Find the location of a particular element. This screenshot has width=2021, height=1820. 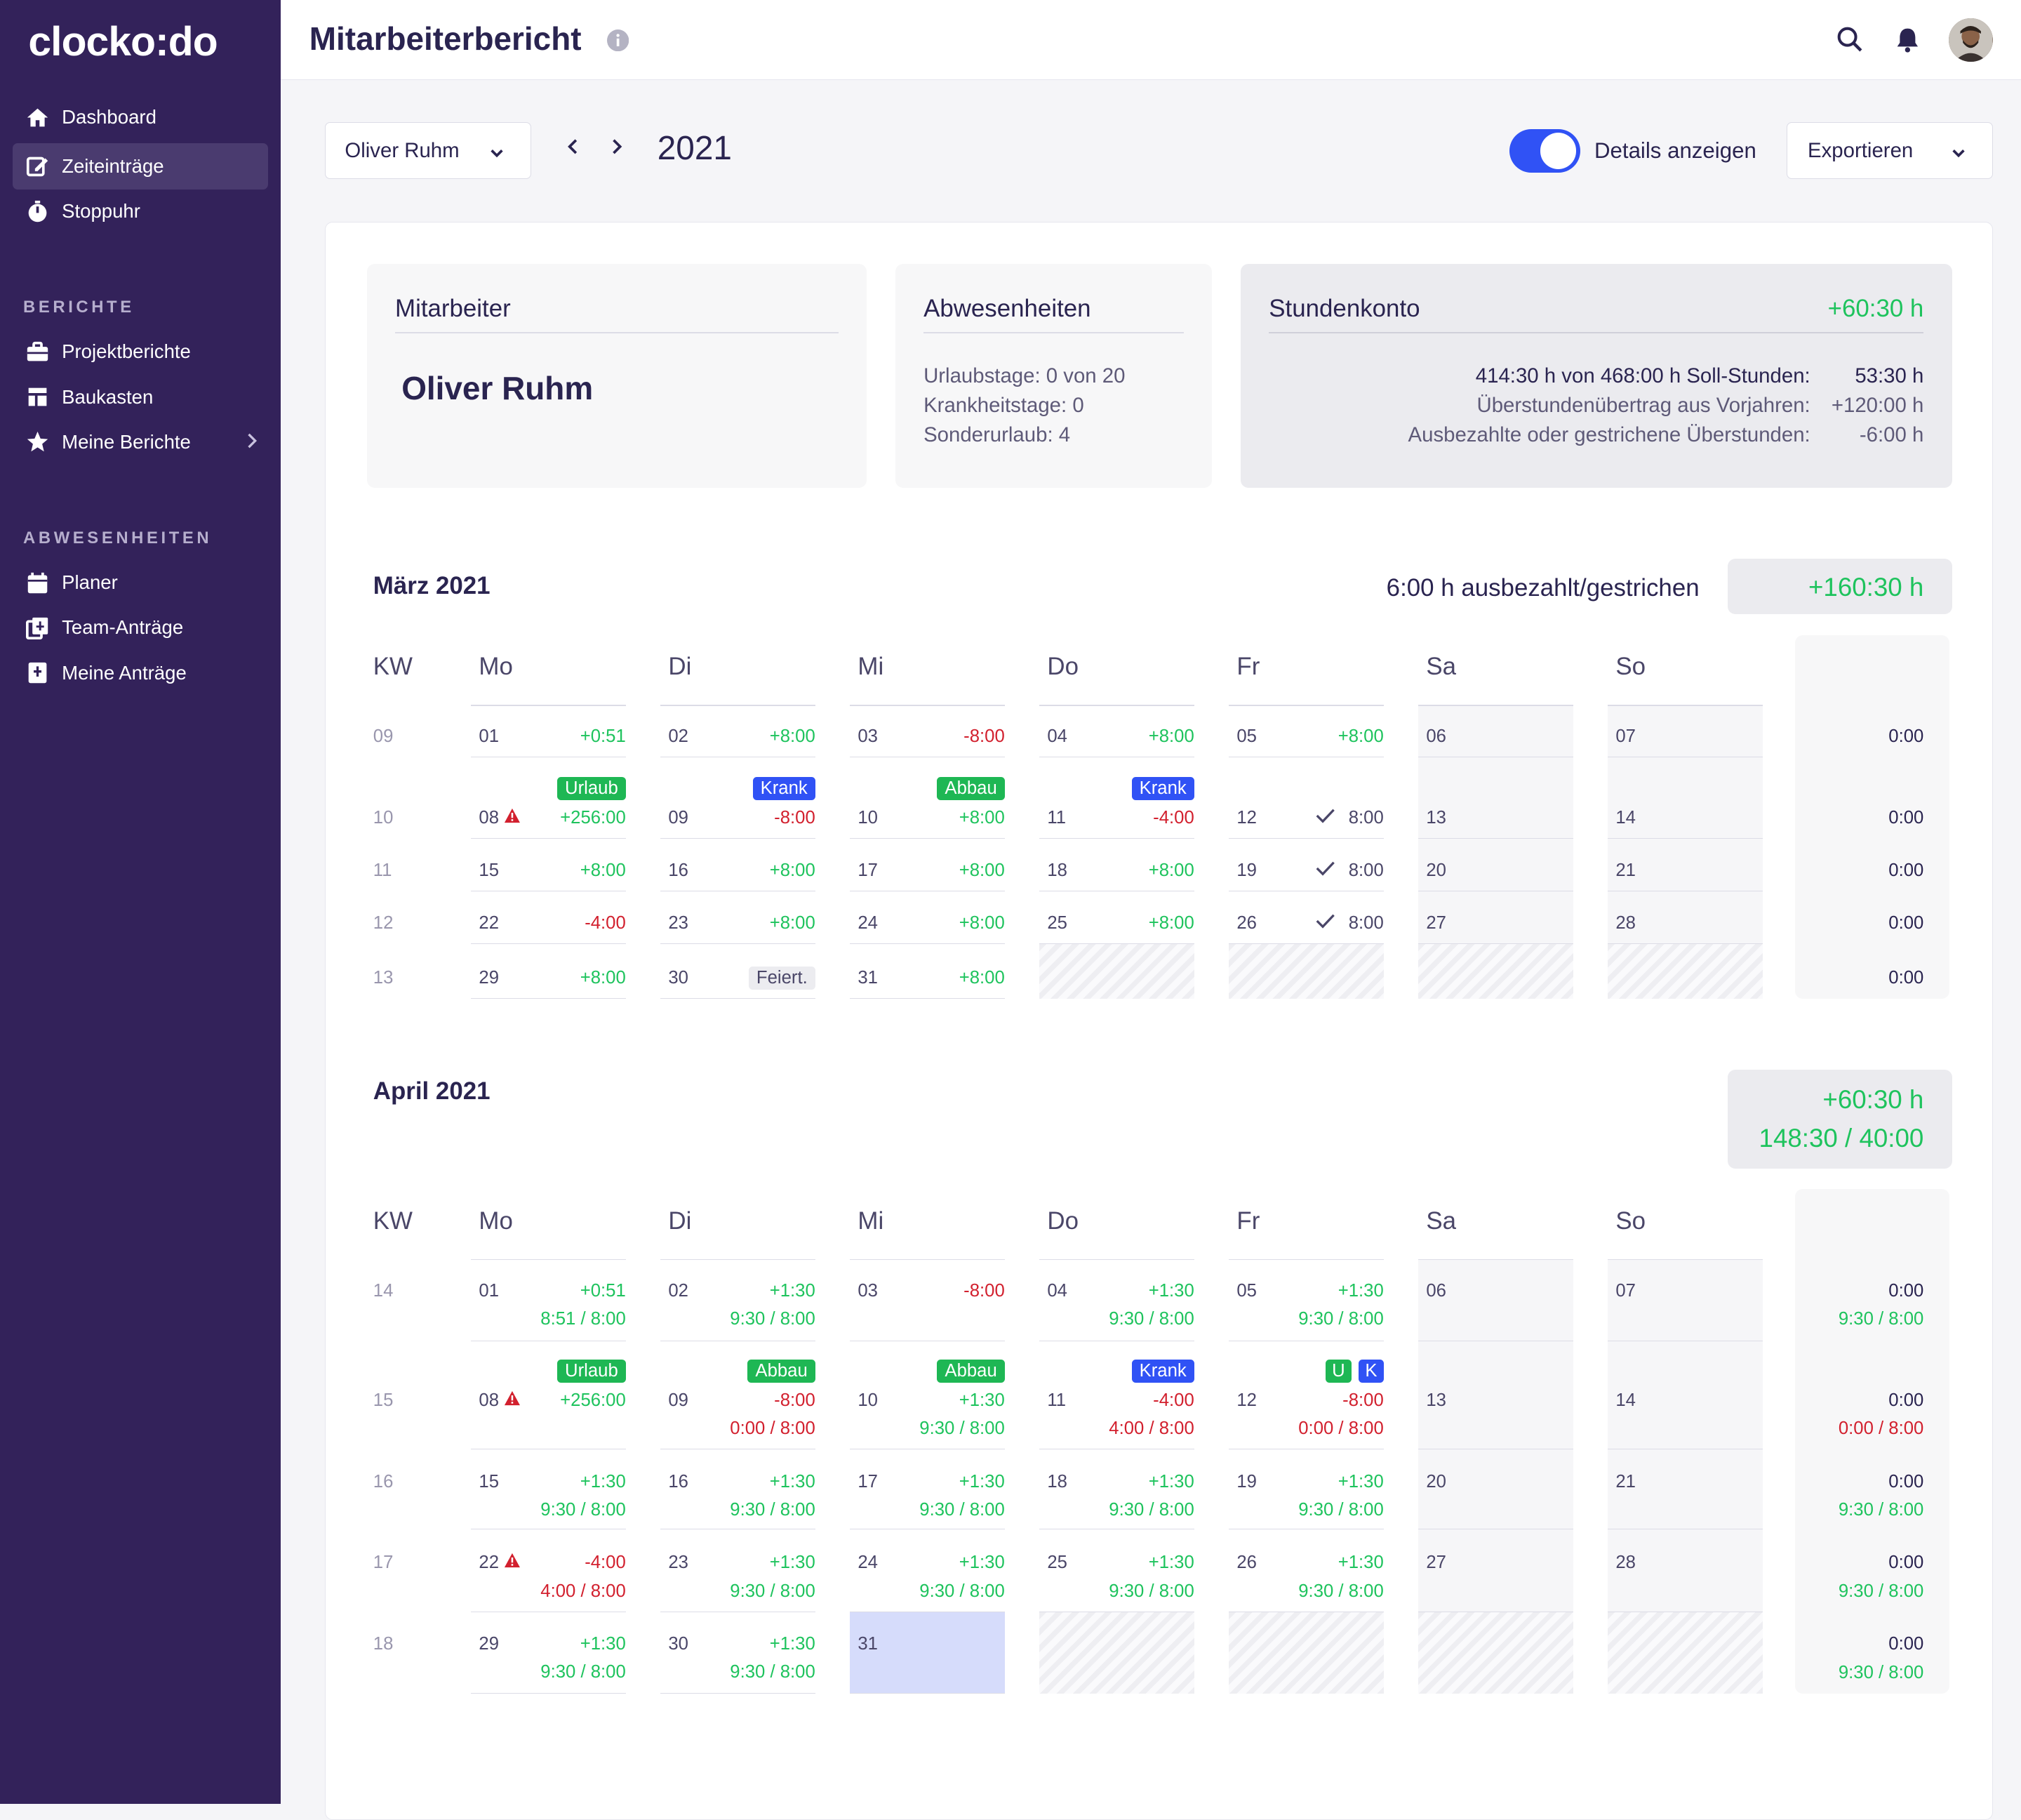

day-cell: 15 +8:00 is located at coordinates (548, 866).